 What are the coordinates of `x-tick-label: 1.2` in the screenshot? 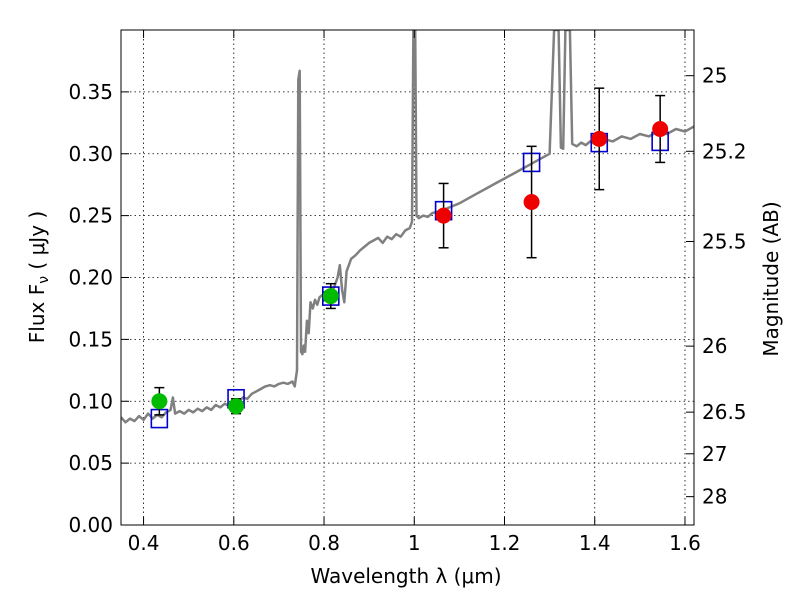 It's located at (505, 543).